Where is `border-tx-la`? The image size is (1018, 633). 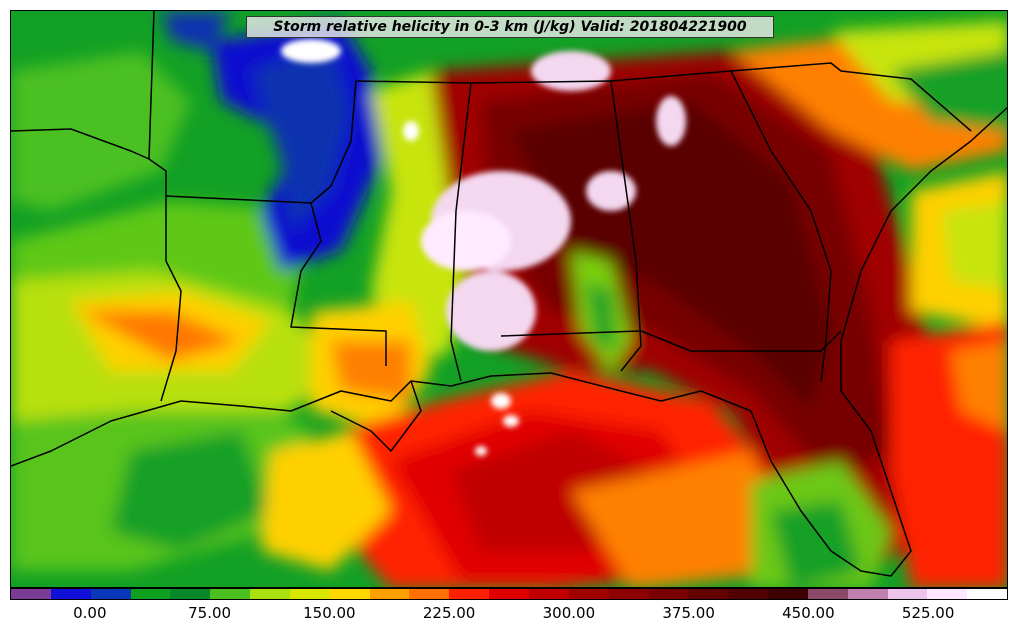 border-tx-la is located at coordinates (171, 299).